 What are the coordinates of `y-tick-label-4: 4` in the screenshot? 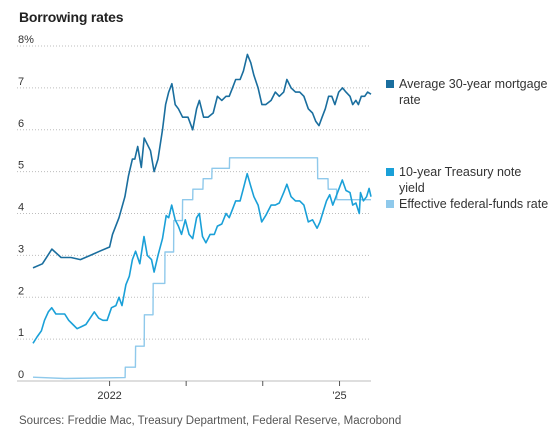 It's located at (21, 208).